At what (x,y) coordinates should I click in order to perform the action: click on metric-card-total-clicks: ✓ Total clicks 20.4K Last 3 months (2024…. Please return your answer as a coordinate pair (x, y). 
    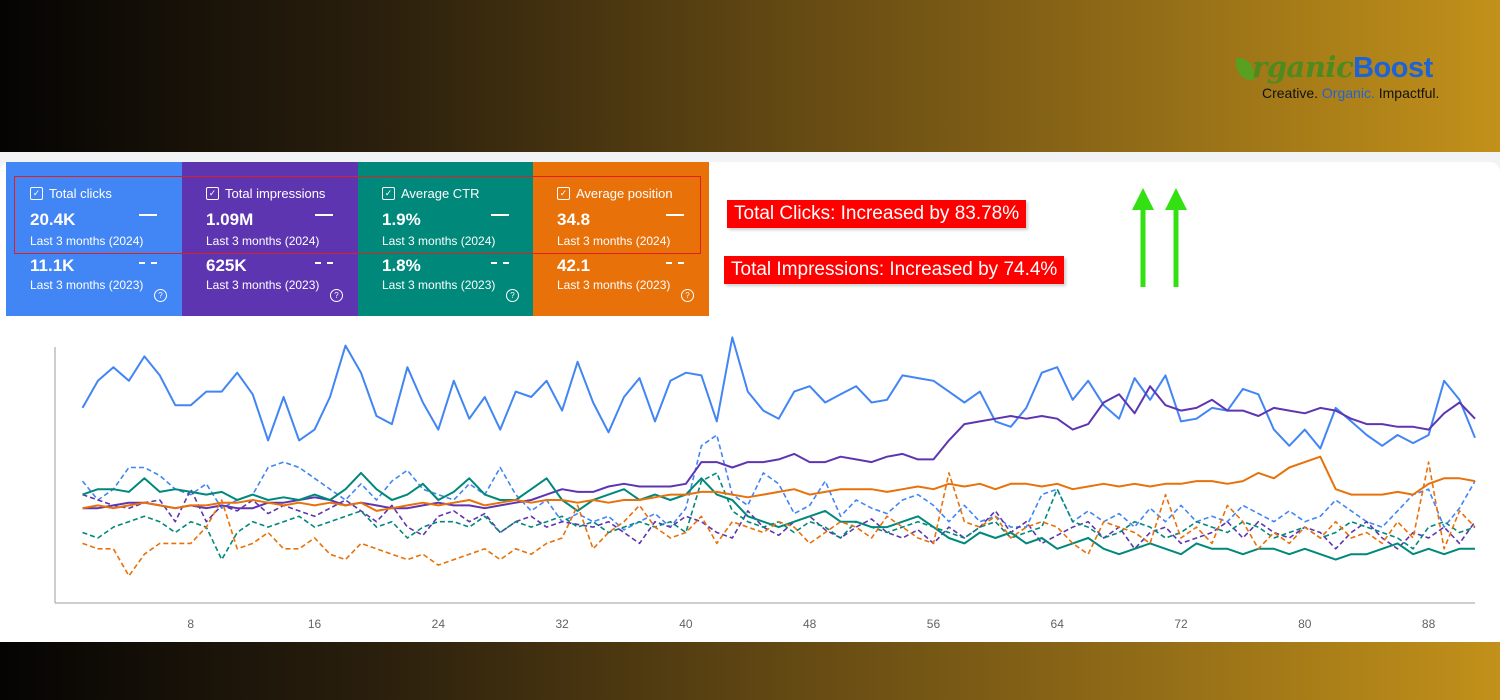
    Looking at the image, I should click on (94, 239).